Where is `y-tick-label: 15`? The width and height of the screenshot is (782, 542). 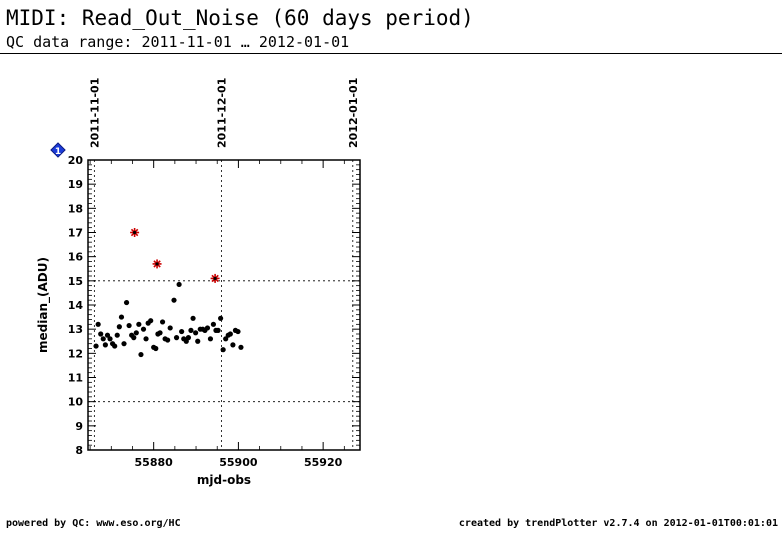
y-tick-label: 15 is located at coordinates (75, 281).